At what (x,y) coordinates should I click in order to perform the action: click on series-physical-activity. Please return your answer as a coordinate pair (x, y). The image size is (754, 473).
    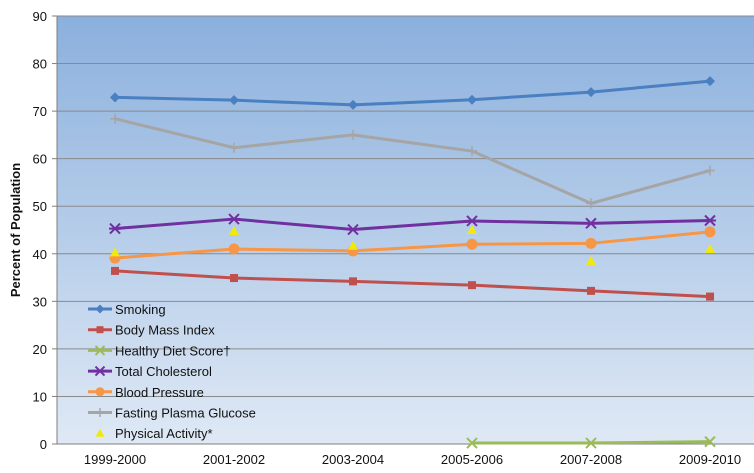
    Looking at the image, I should click on (412, 245).